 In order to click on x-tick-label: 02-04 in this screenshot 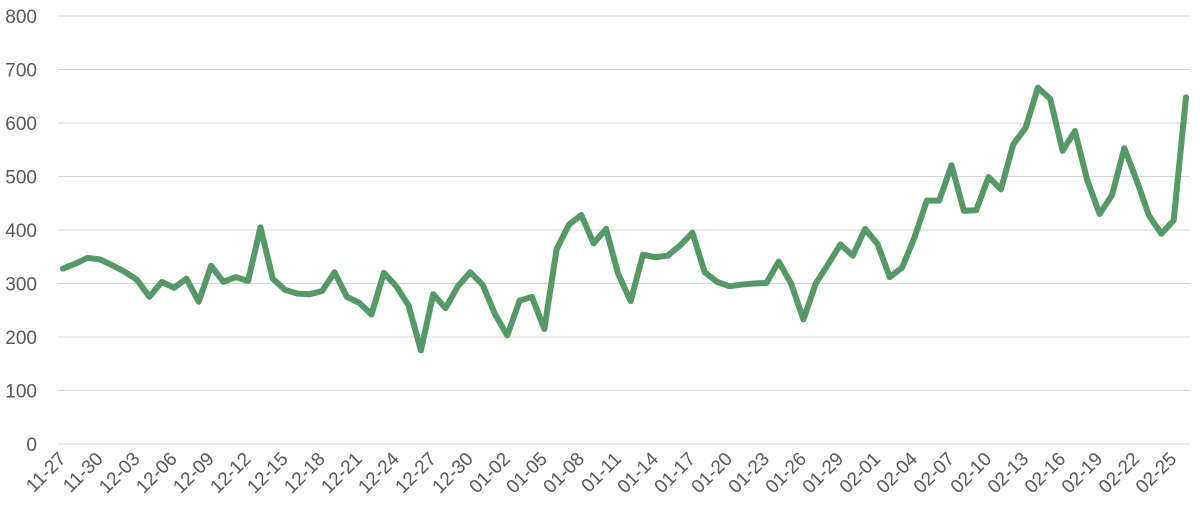, I will do `click(898, 473)`.